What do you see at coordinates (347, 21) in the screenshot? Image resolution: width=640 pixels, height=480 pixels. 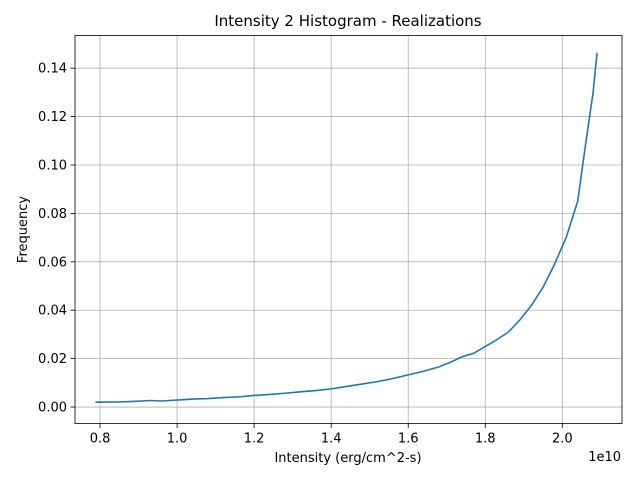 I see `chart-title: Intensity 2 Histogram - Realizations` at bounding box center [347, 21].